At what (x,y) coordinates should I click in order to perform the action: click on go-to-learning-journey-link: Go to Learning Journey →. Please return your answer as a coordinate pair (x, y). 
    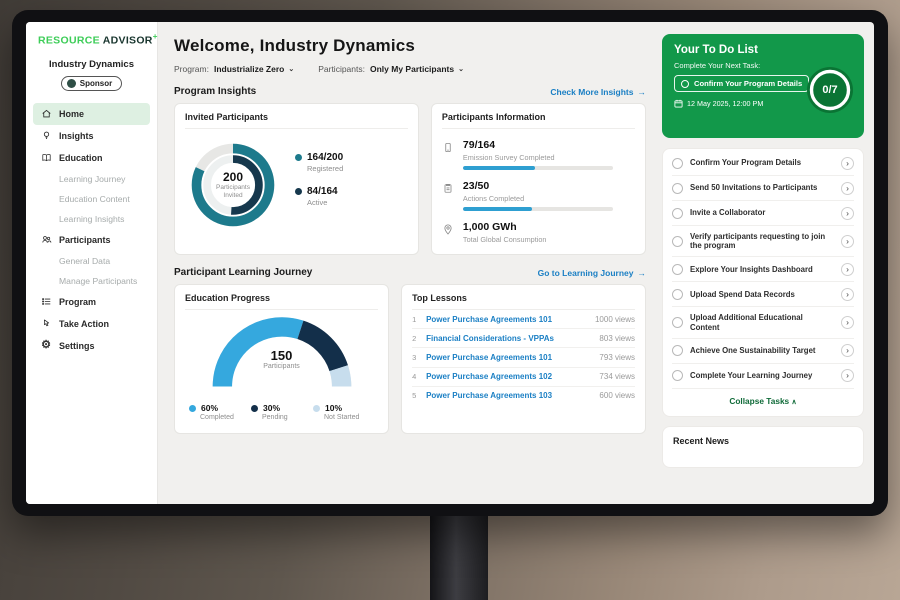
    Looking at the image, I should click on (592, 272).